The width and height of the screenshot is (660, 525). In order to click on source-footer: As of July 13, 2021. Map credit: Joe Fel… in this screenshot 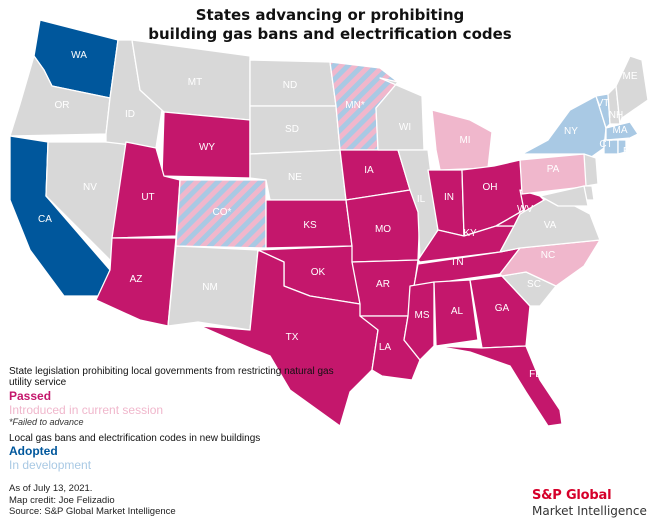, I will do `click(92, 500)`.